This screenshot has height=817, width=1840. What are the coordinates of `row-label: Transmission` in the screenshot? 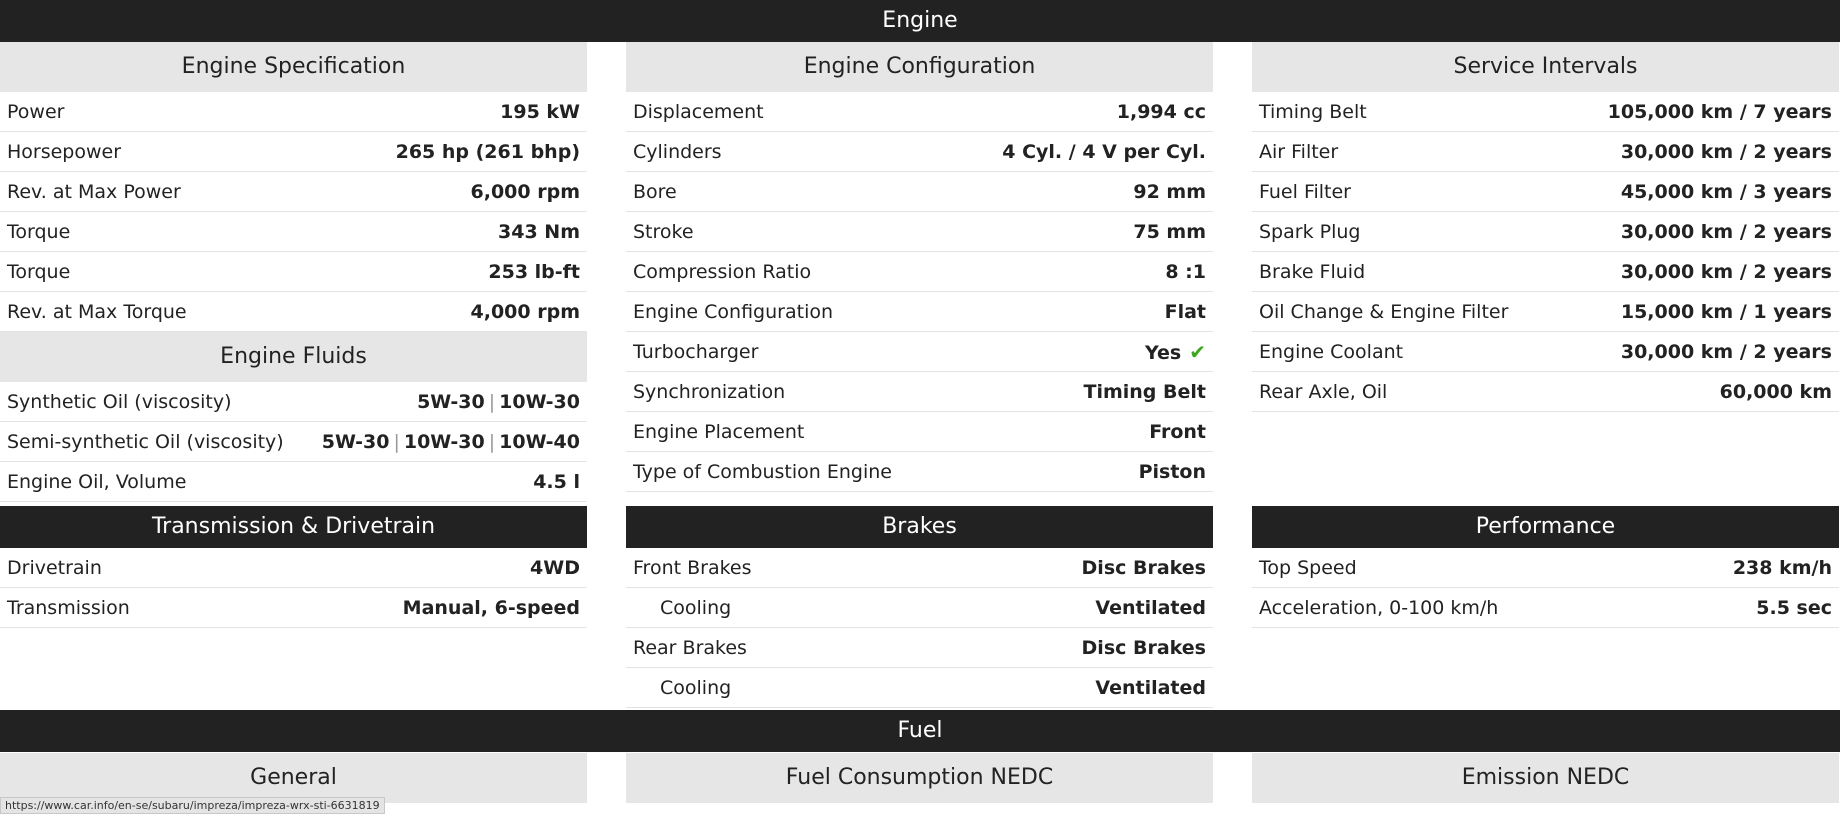 It's located at (68, 607).